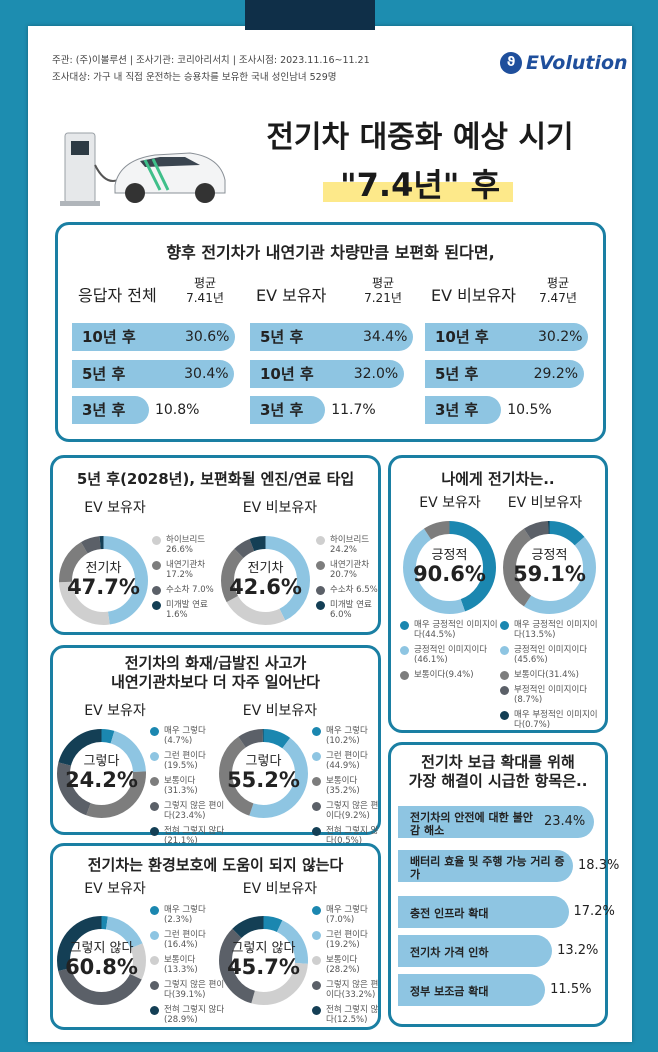  I want to click on bar: 정부 보조금 확대, so click(472, 990).